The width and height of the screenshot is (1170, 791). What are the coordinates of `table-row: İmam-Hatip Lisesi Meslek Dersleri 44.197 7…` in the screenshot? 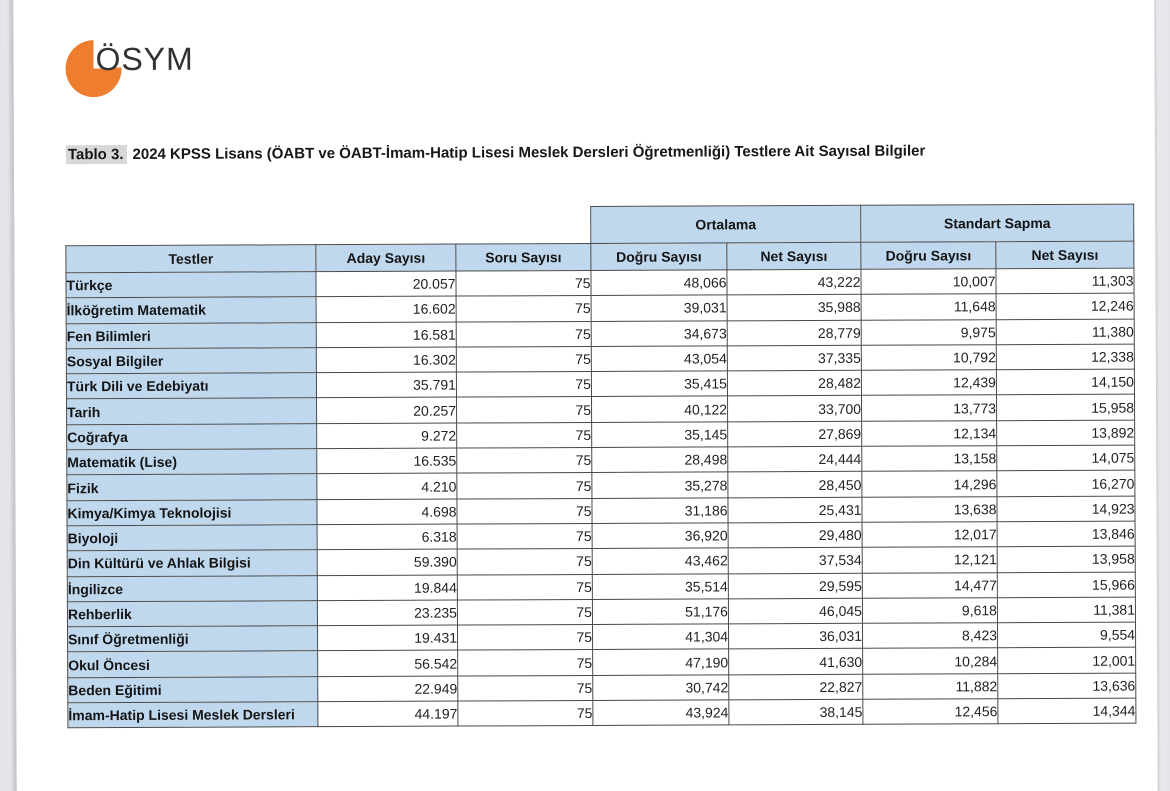 It's located at (601, 713).